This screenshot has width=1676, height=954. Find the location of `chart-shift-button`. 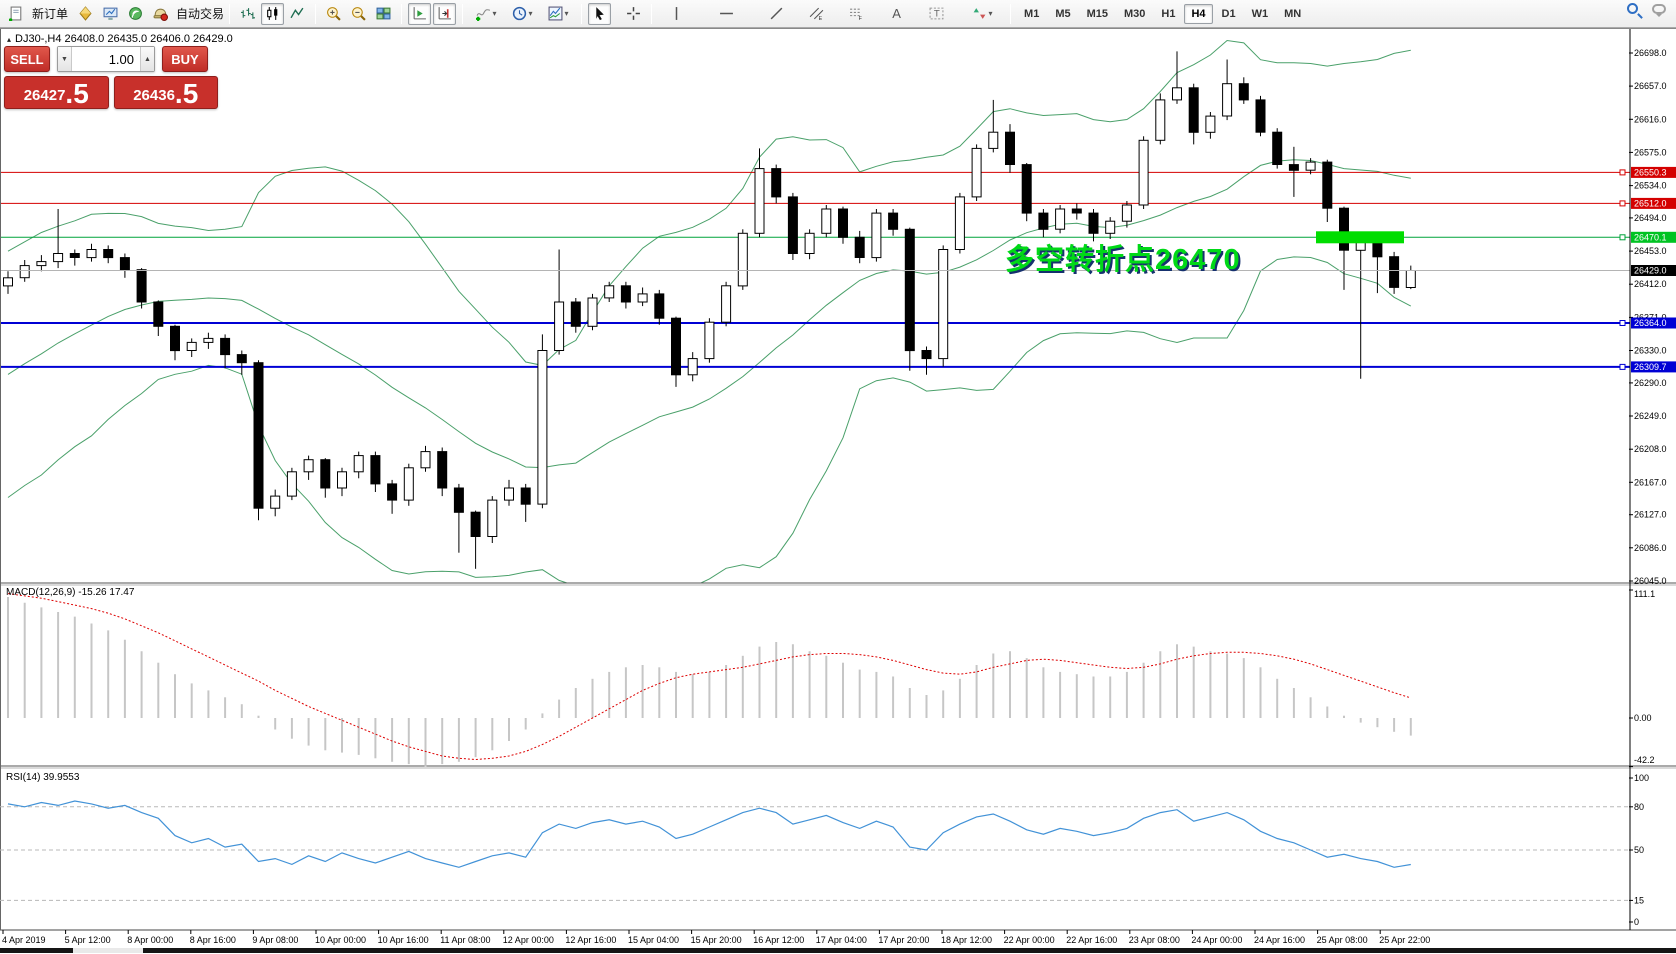

chart-shift-button is located at coordinates (445, 13).